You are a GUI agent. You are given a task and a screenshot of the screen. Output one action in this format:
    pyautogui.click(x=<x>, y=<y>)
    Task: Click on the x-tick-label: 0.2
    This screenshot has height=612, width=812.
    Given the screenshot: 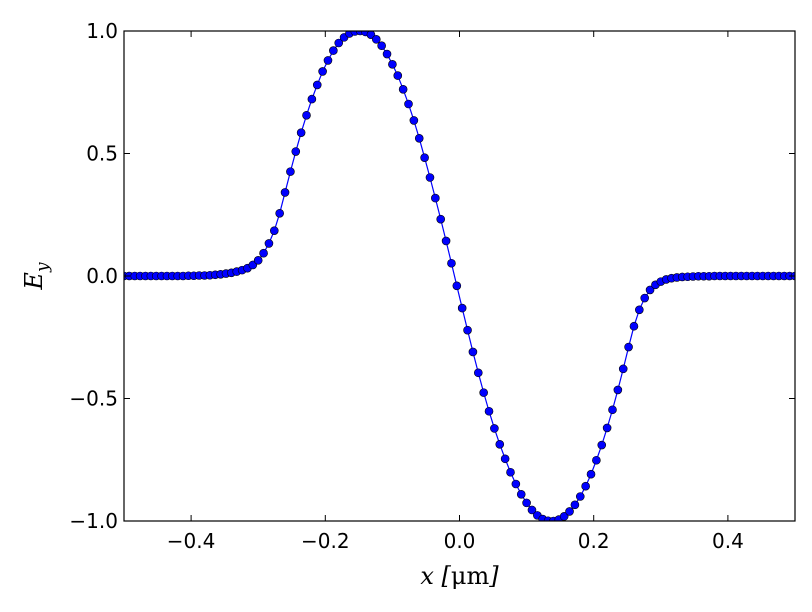 What is the action you would take?
    pyautogui.click(x=594, y=541)
    